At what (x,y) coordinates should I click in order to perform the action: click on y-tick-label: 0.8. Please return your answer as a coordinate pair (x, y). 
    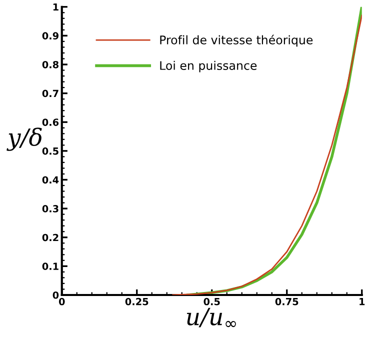
    Looking at the image, I should click on (50, 64).